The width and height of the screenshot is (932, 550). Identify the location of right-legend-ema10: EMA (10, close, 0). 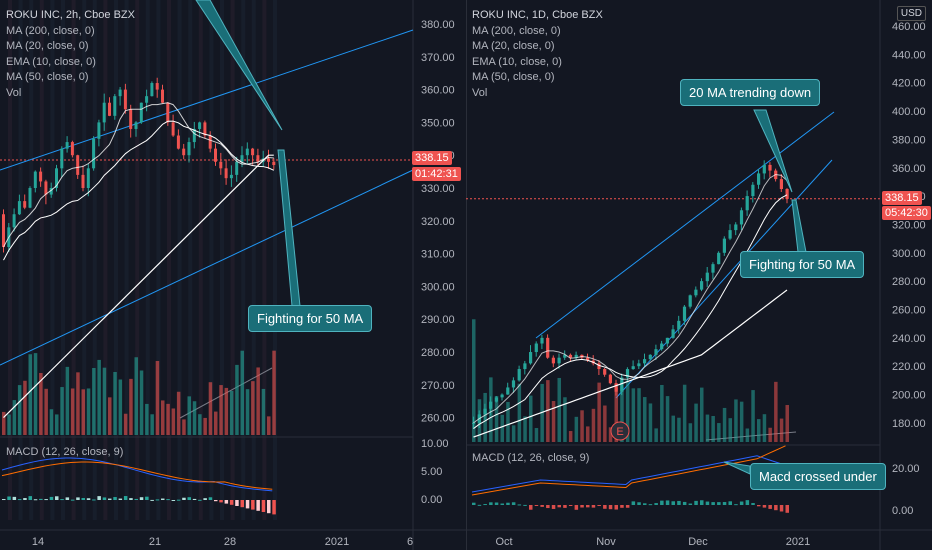
(517, 61).